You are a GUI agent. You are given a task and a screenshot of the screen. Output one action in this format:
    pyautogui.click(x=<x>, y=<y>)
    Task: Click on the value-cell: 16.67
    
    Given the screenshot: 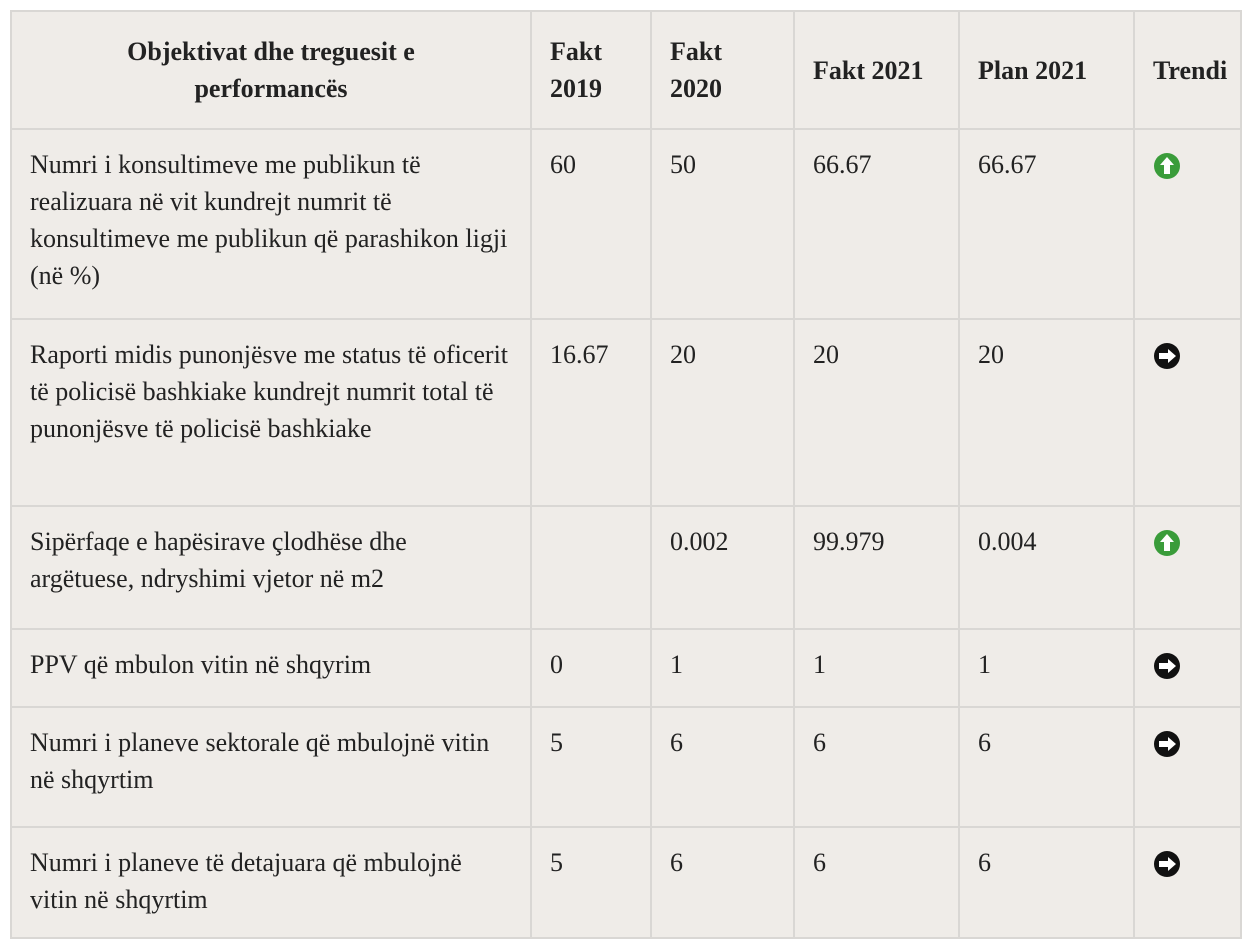 What is the action you would take?
    pyautogui.click(x=591, y=412)
    